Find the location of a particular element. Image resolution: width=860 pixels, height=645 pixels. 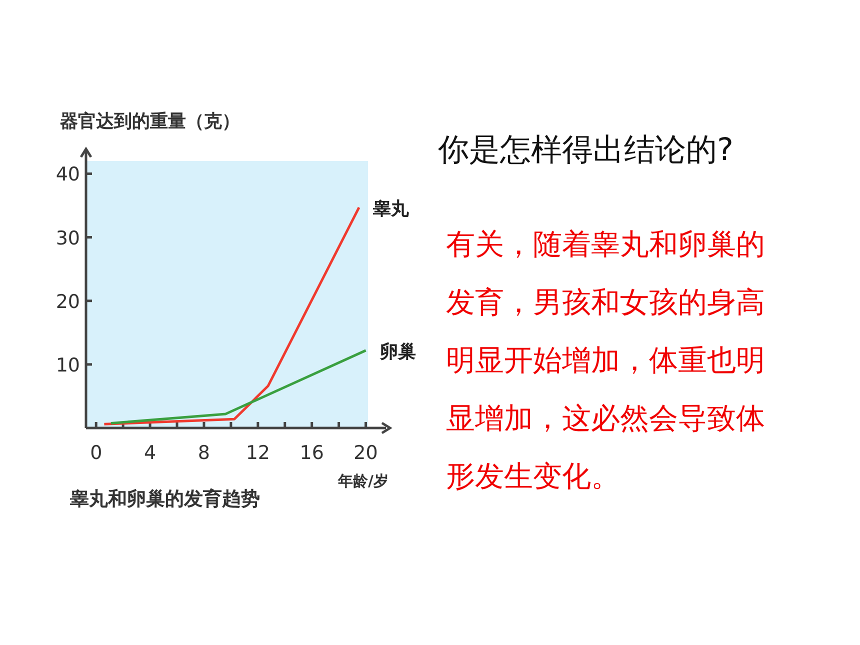

x-tick-label: 20 is located at coordinates (366, 453).